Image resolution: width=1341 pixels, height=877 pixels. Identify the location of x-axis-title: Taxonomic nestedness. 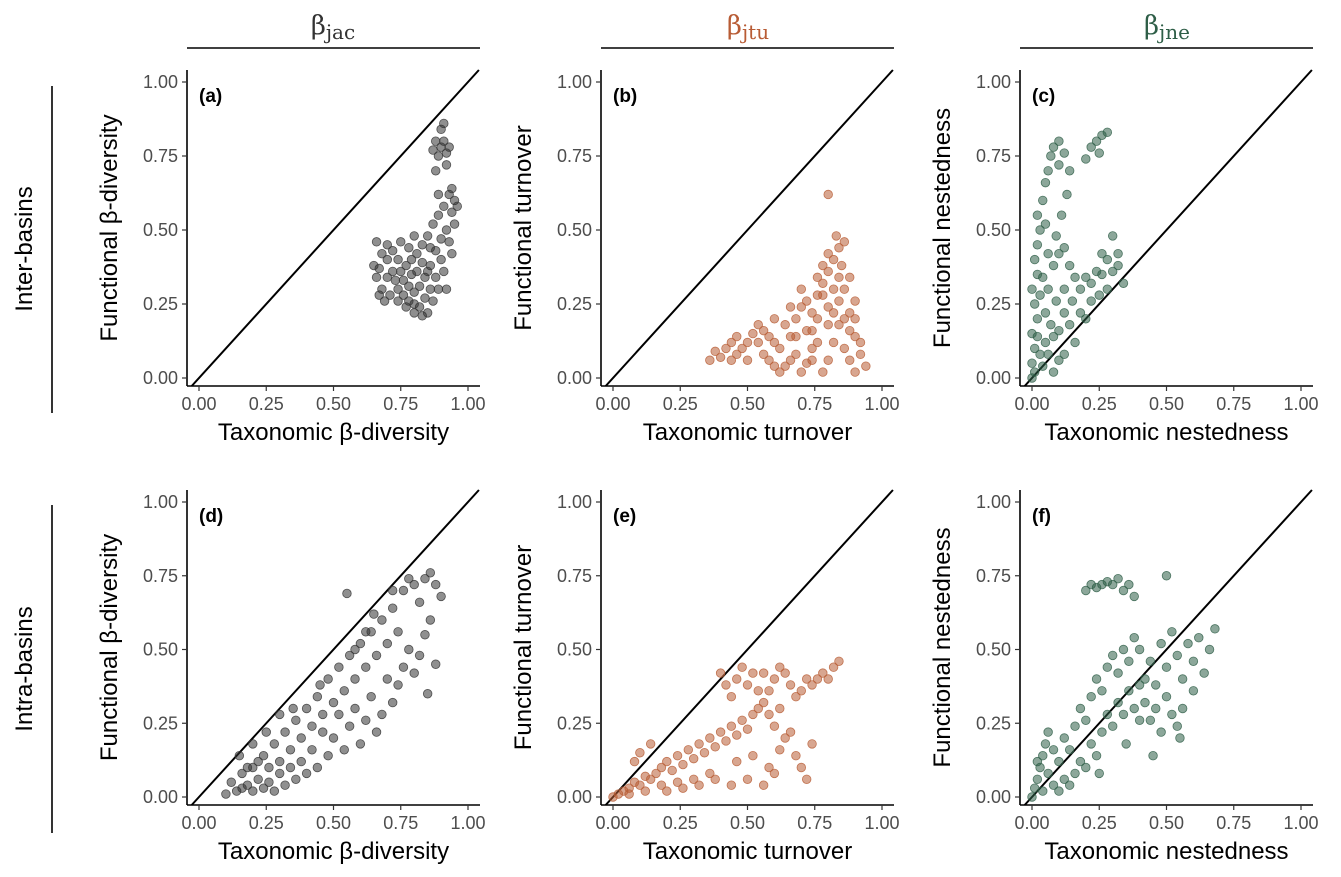
(1166, 432).